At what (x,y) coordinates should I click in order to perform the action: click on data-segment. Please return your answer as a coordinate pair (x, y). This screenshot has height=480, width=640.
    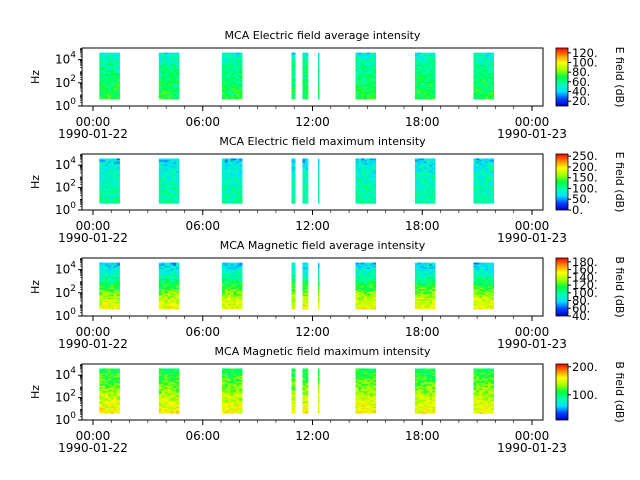
    Looking at the image, I should click on (318, 76).